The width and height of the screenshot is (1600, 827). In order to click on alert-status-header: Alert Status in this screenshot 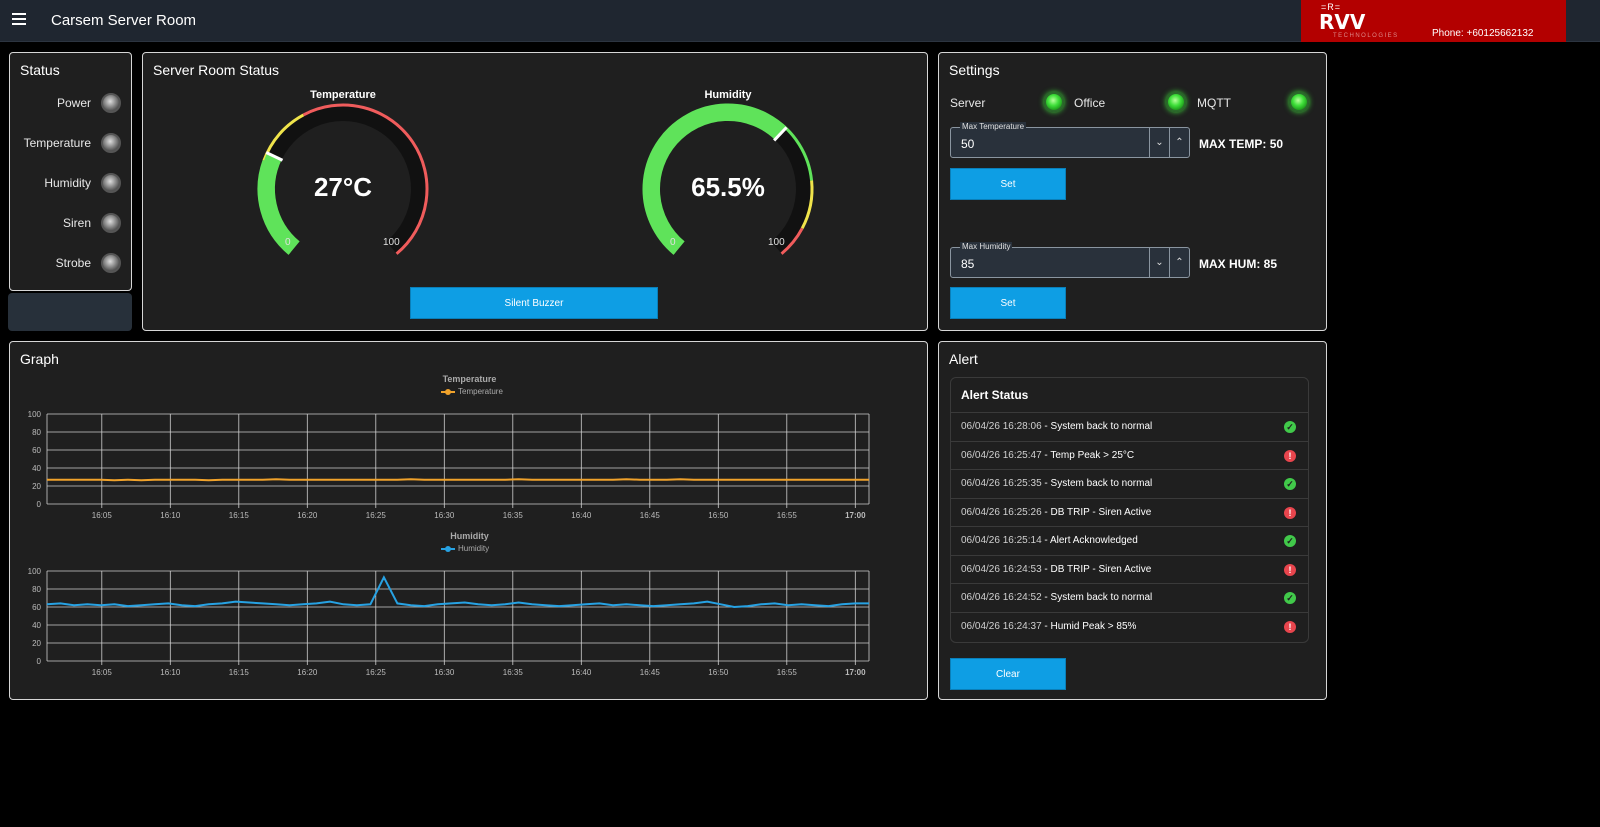, I will do `click(995, 395)`.